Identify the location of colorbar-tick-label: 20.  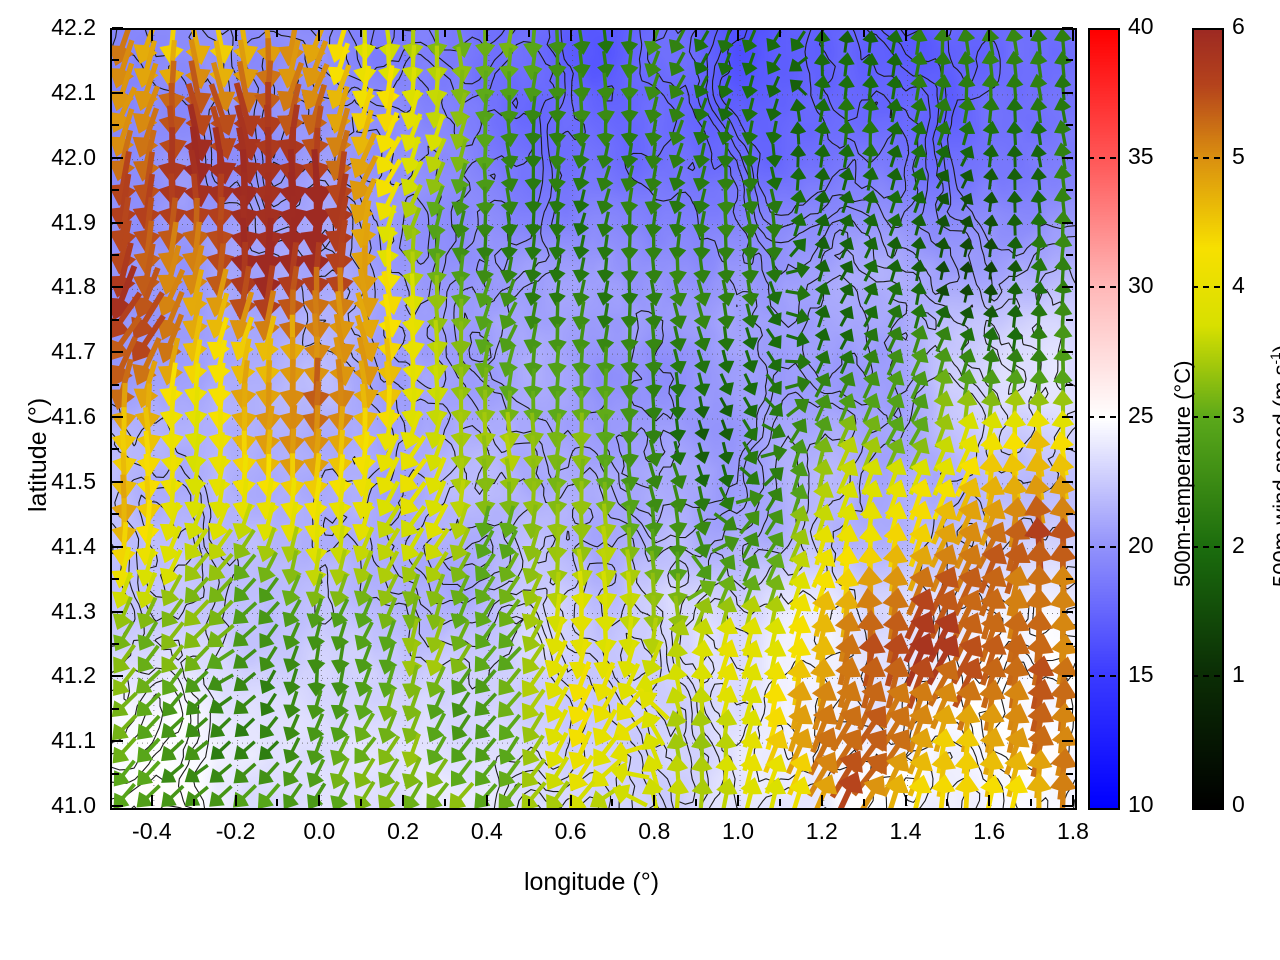
(1141, 544).